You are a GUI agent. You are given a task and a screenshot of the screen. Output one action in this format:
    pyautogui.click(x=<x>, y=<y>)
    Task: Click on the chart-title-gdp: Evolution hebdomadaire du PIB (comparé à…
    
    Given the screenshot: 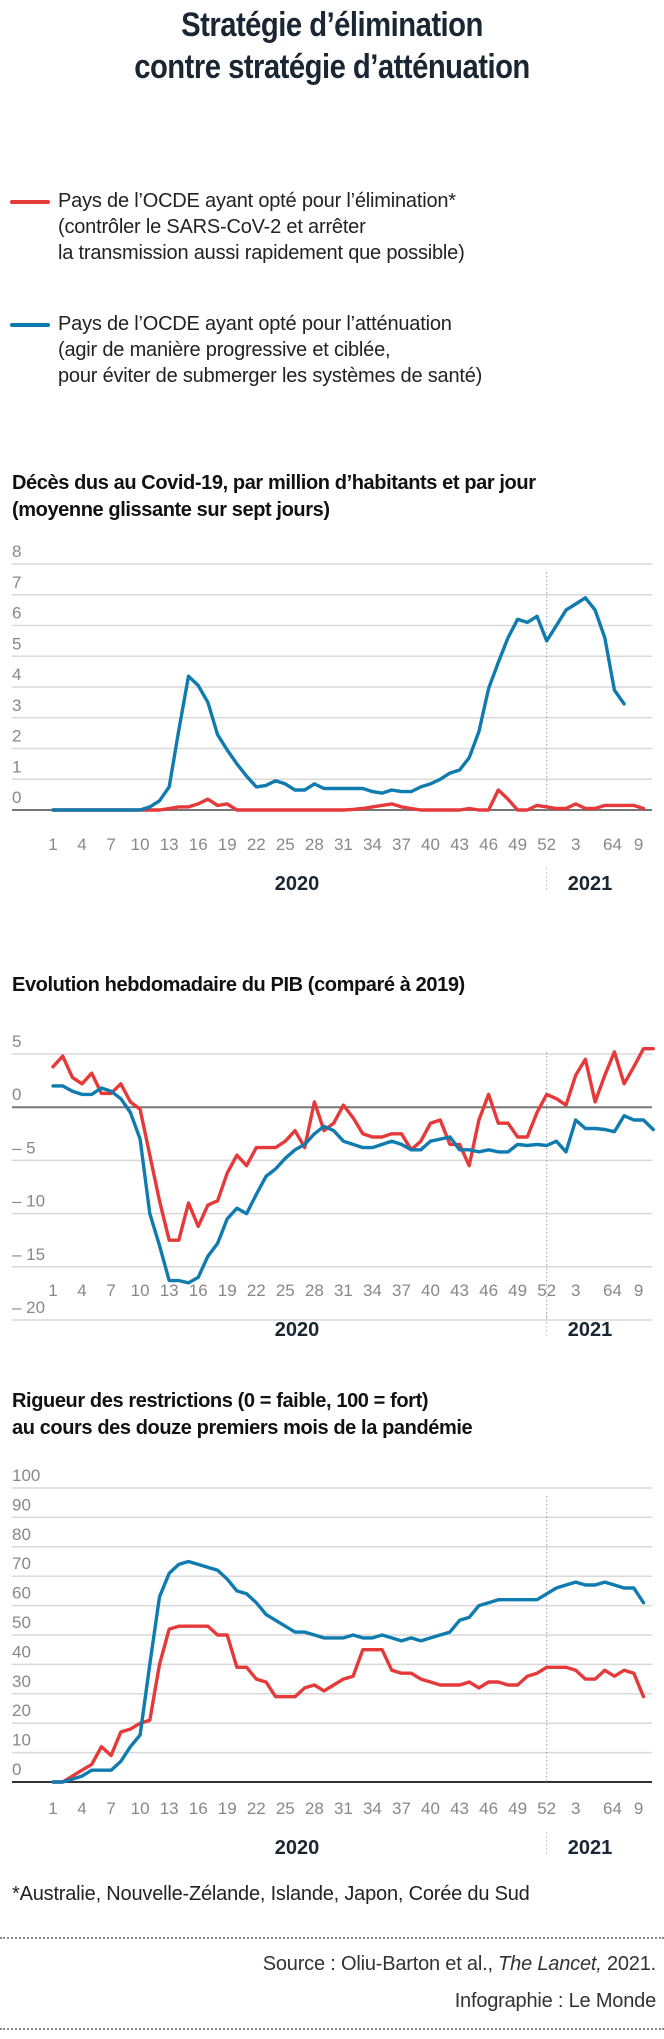 What is the action you would take?
    pyautogui.click(x=238, y=985)
    